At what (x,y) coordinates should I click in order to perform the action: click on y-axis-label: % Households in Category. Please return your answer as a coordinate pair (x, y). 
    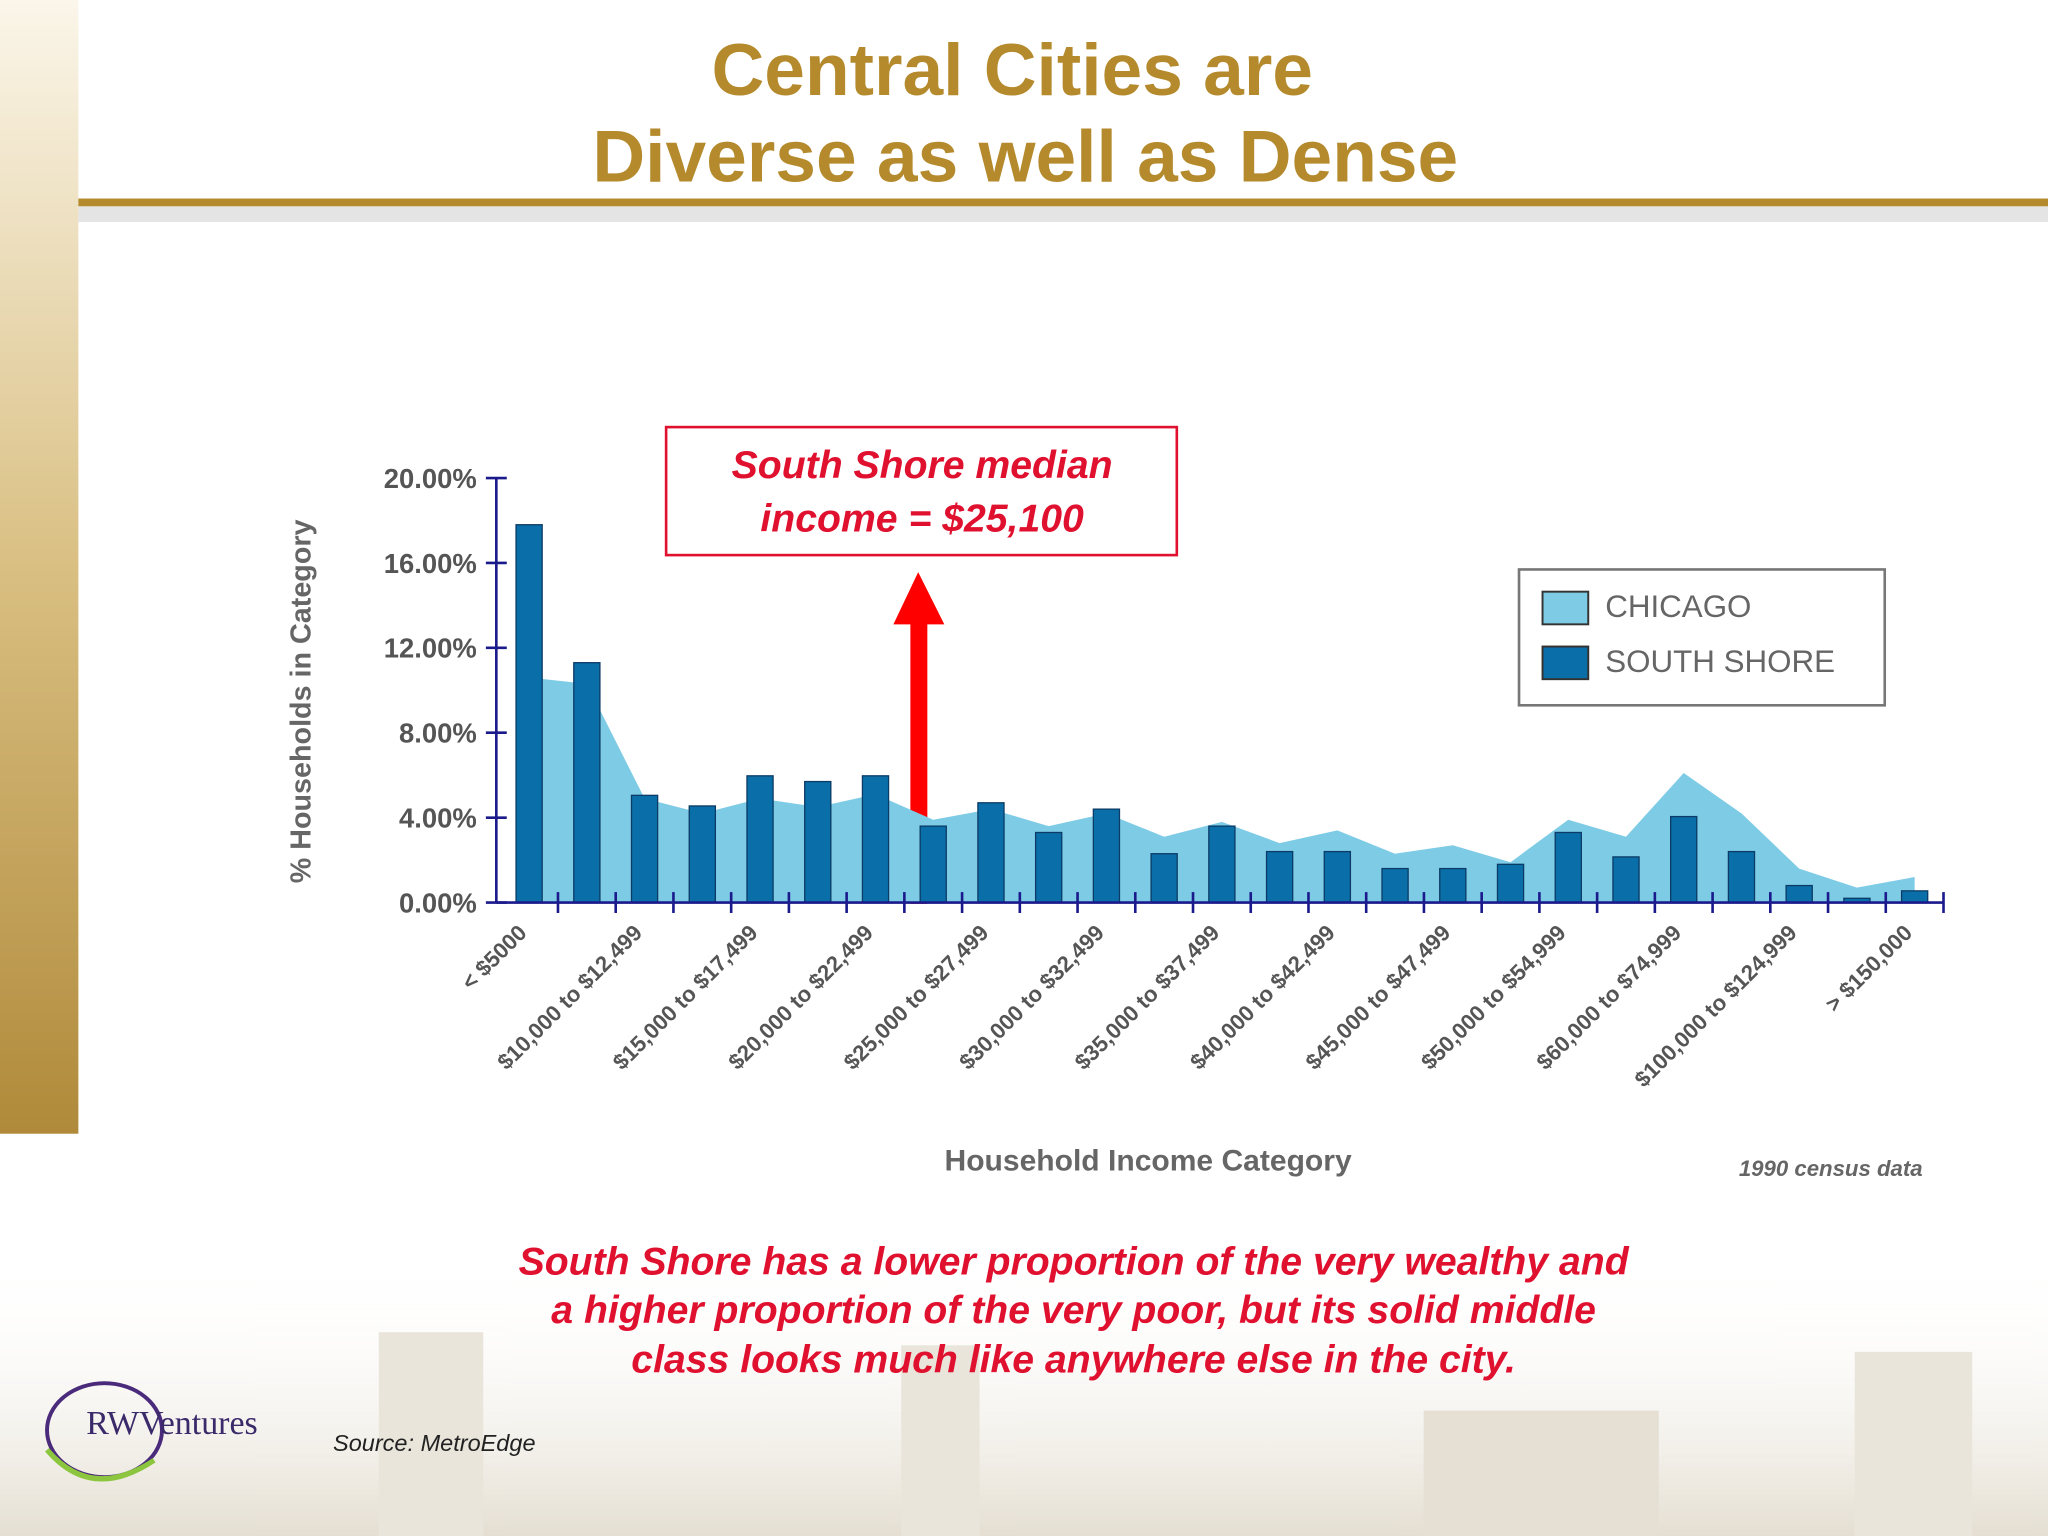
    Looking at the image, I should click on (302, 701).